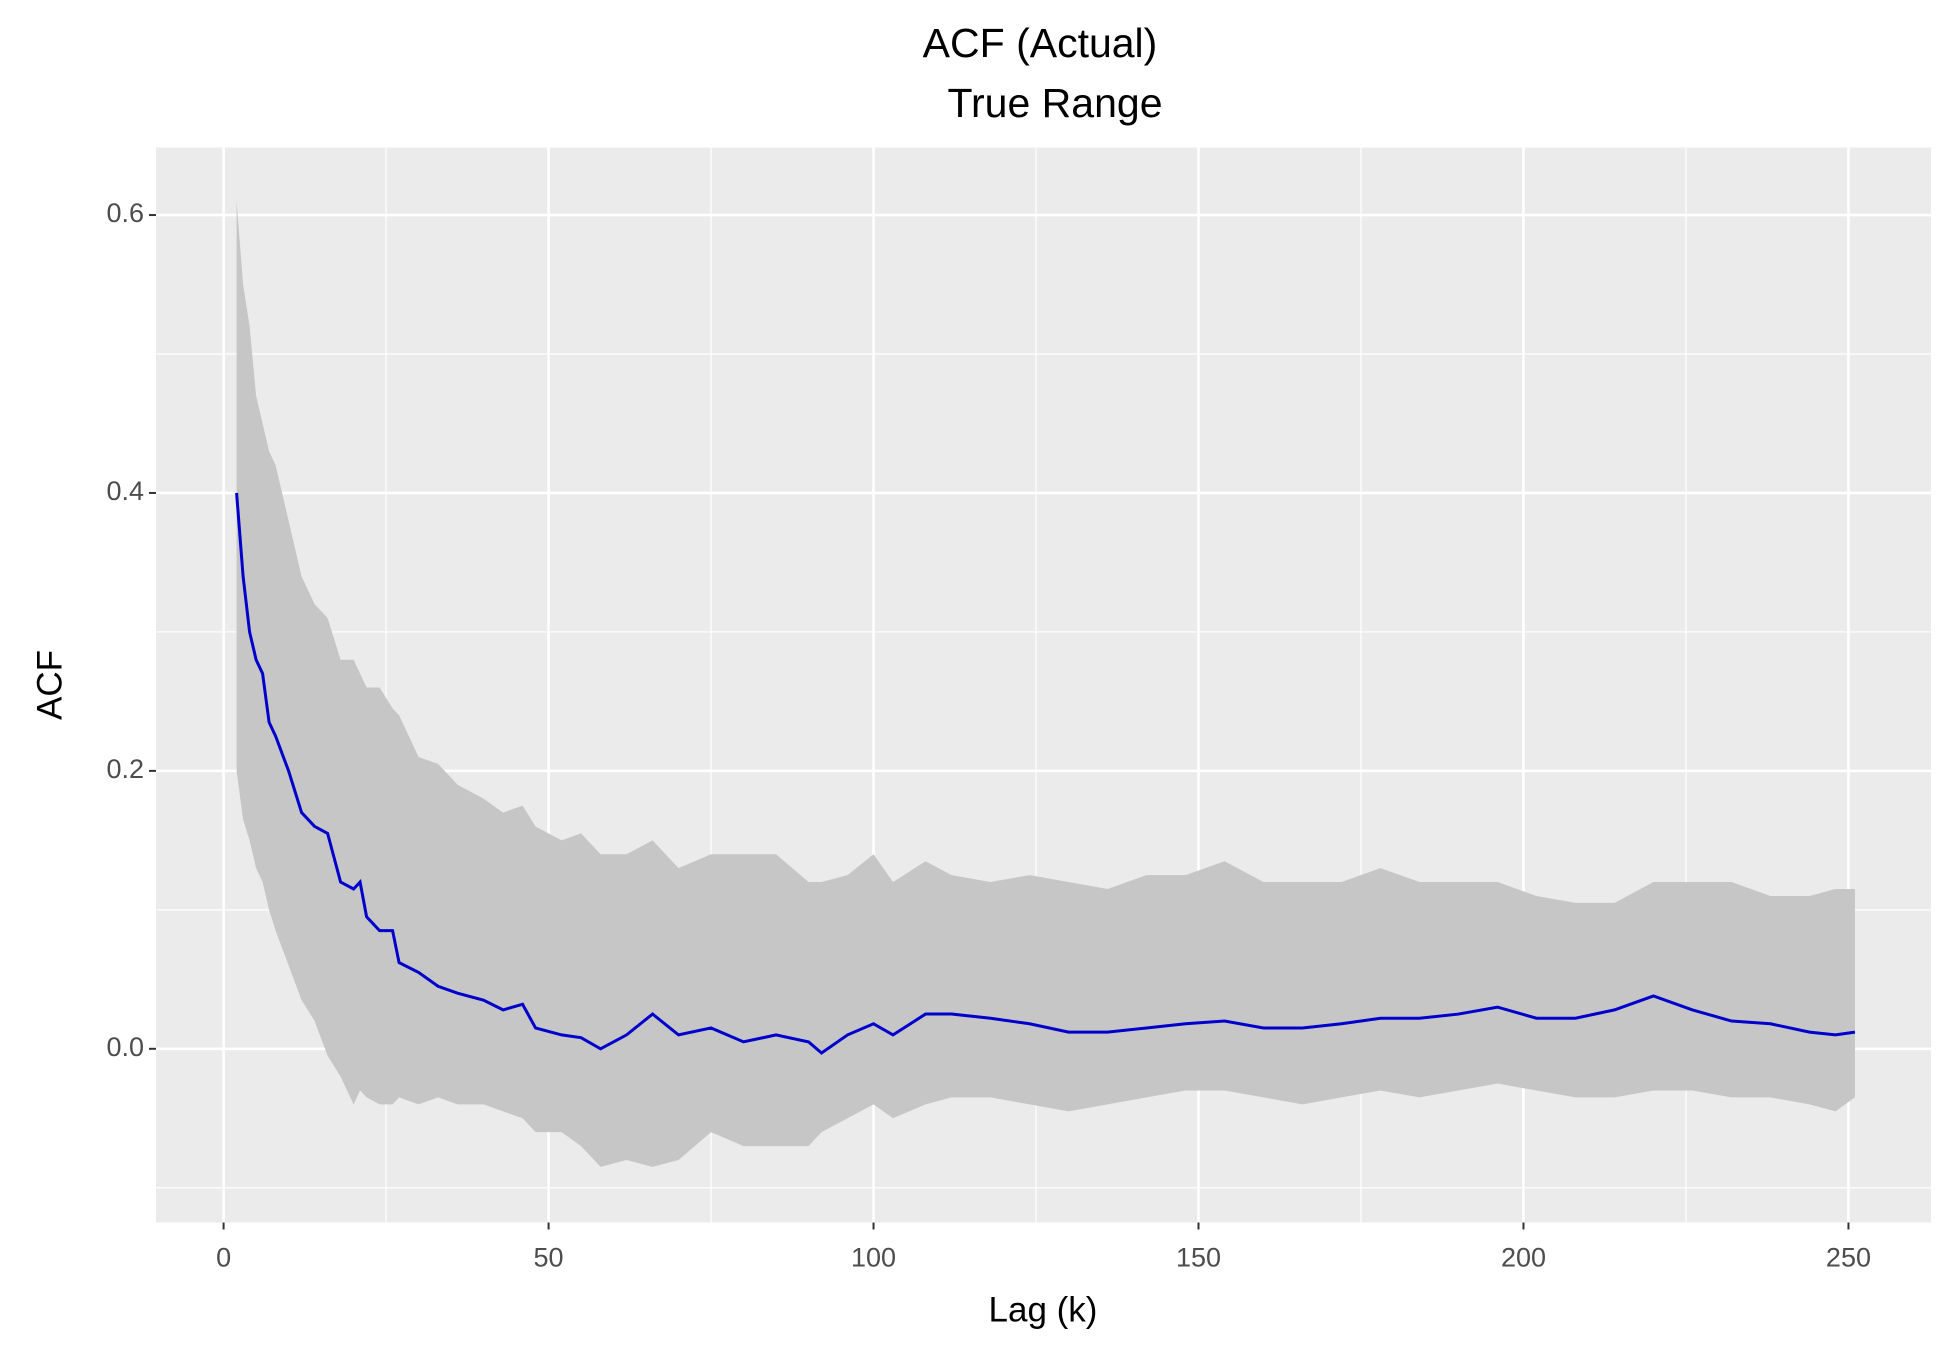 Image resolution: width=1950 pixels, height=1349 pixels. I want to click on x-tick-label: 0, so click(223, 1258).